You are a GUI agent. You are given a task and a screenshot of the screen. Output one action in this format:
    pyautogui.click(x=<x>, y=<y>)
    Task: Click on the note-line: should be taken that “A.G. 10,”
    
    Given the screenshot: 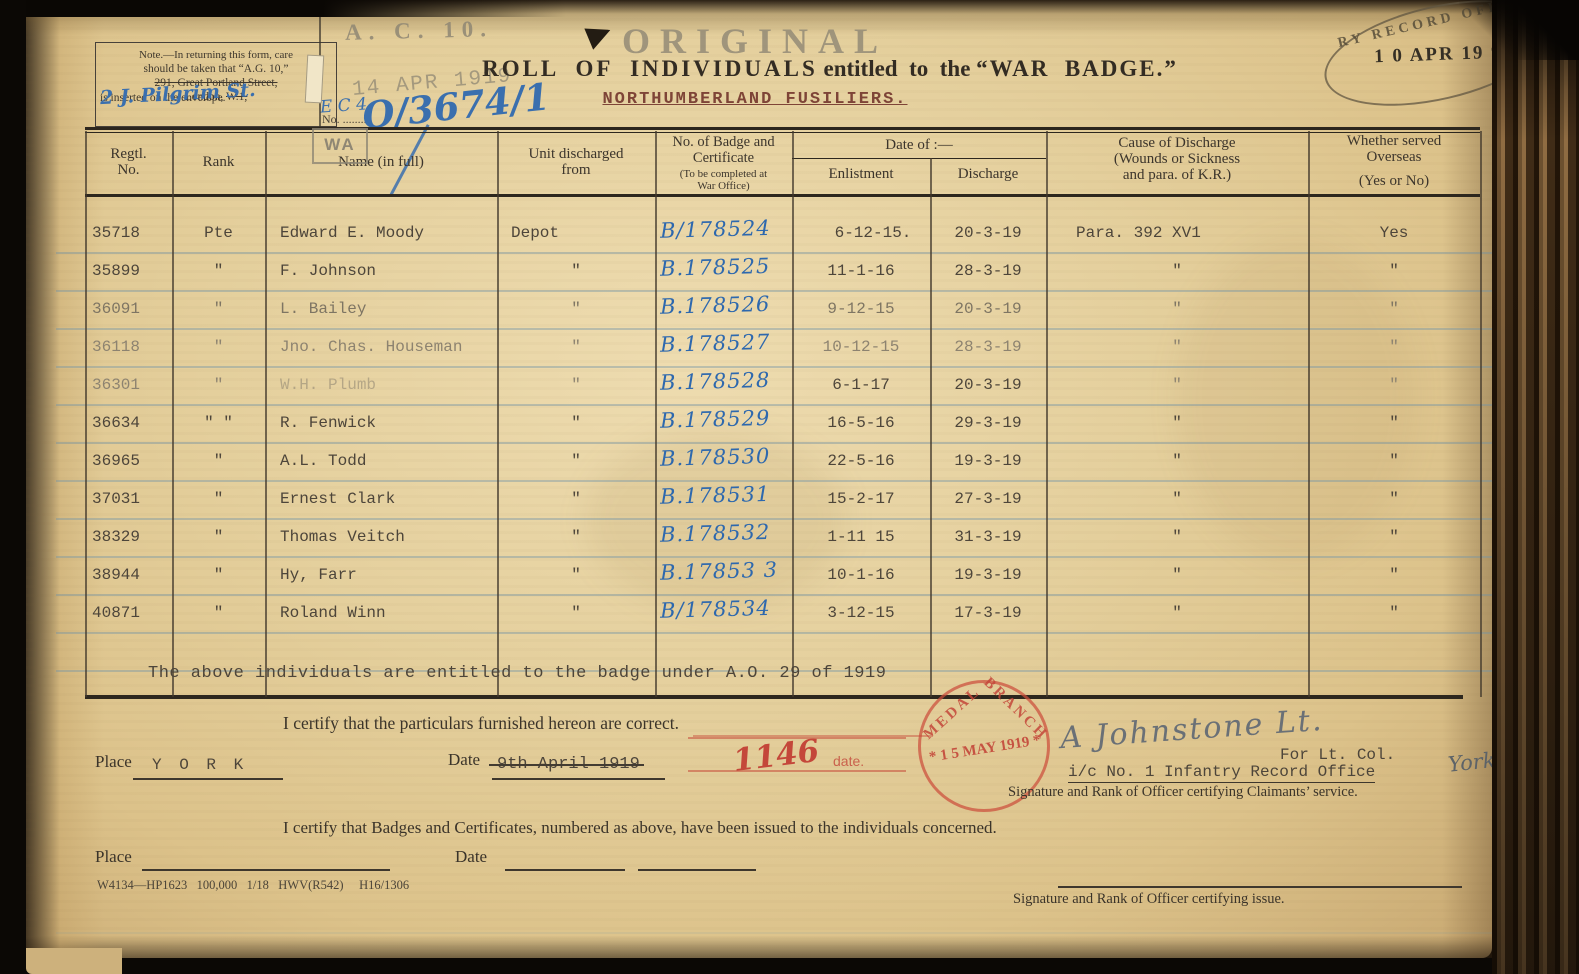 What is the action you would take?
    pyautogui.click(x=216, y=69)
    